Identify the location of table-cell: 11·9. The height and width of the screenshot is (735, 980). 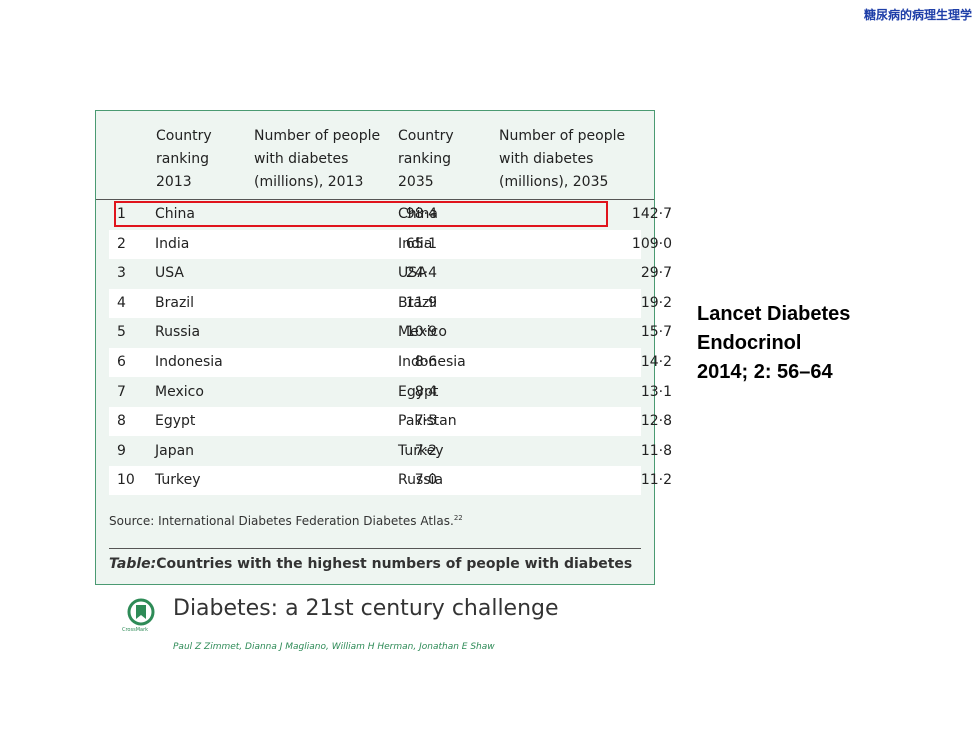
(421, 302).